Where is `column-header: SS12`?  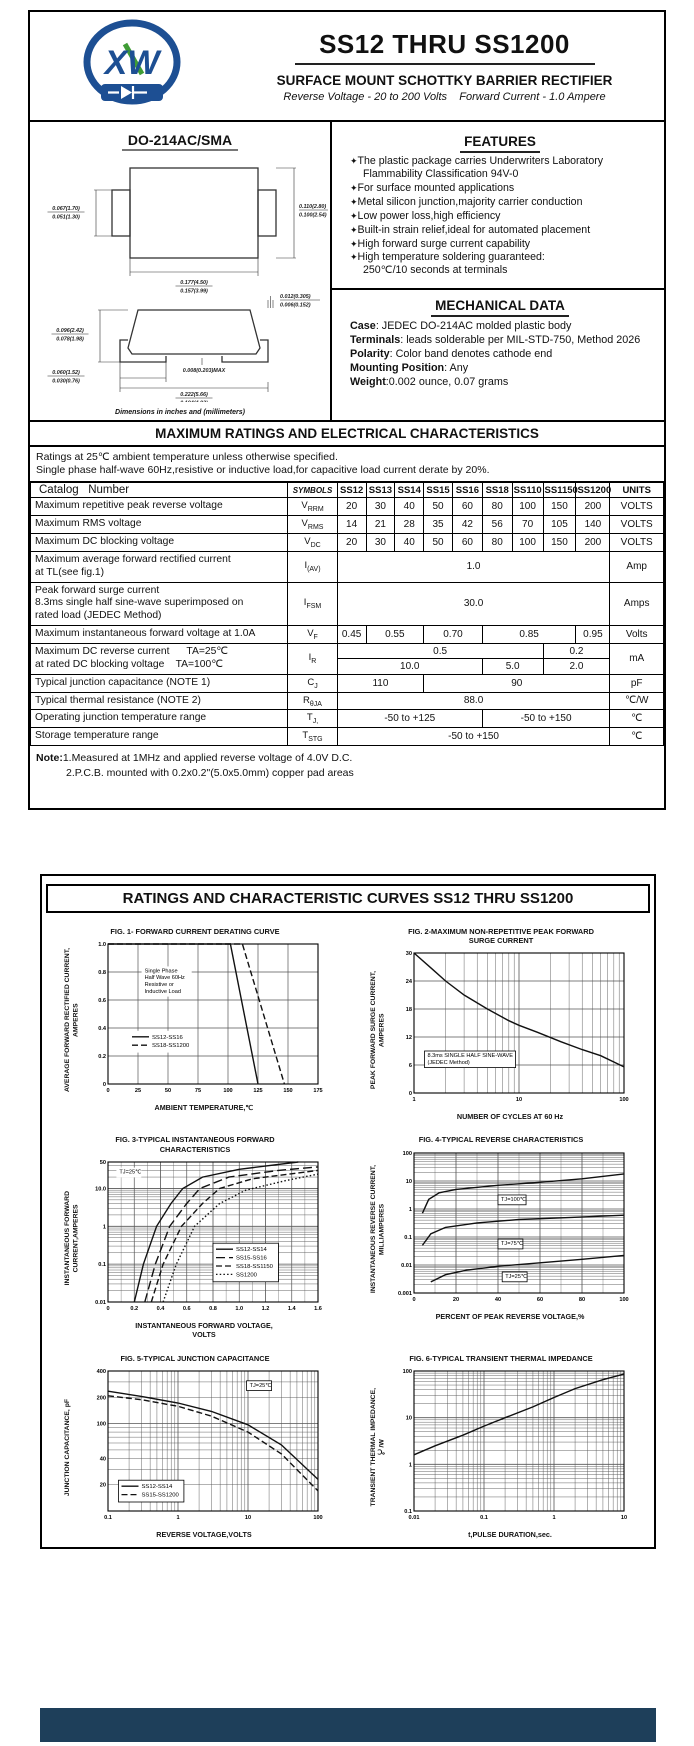
column-header: SS12 is located at coordinates (351, 490).